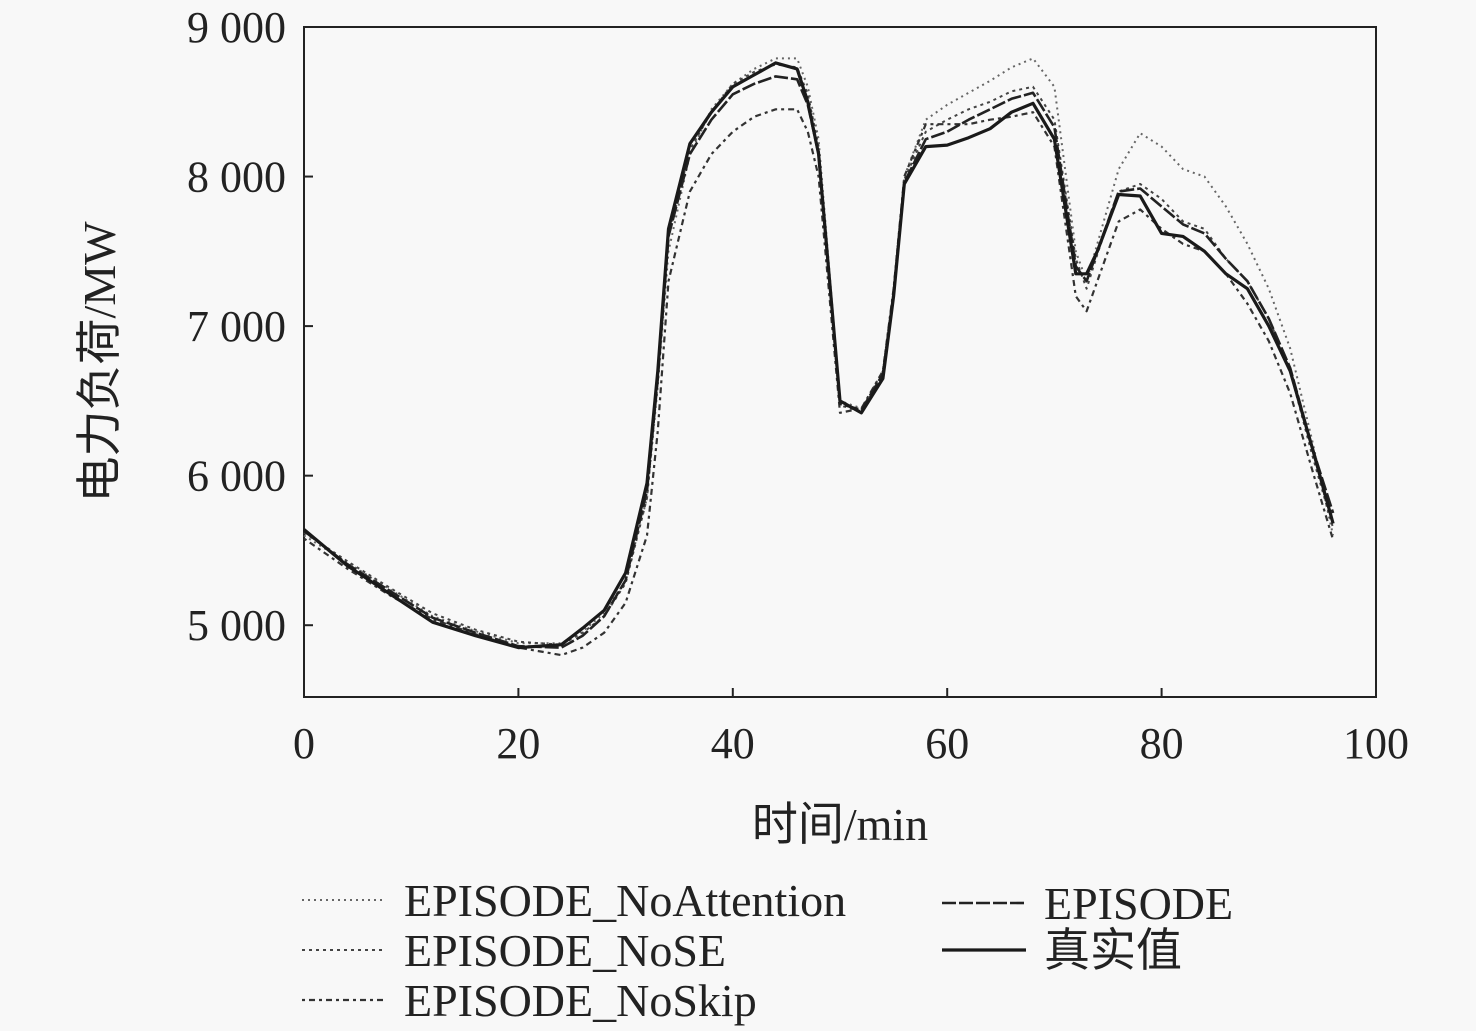 The height and width of the screenshot is (1031, 1476). What do you see at coordinates (733, 743) in the screenshot?
I see `x-tick-label: 40` at bounding box center [733, 743].